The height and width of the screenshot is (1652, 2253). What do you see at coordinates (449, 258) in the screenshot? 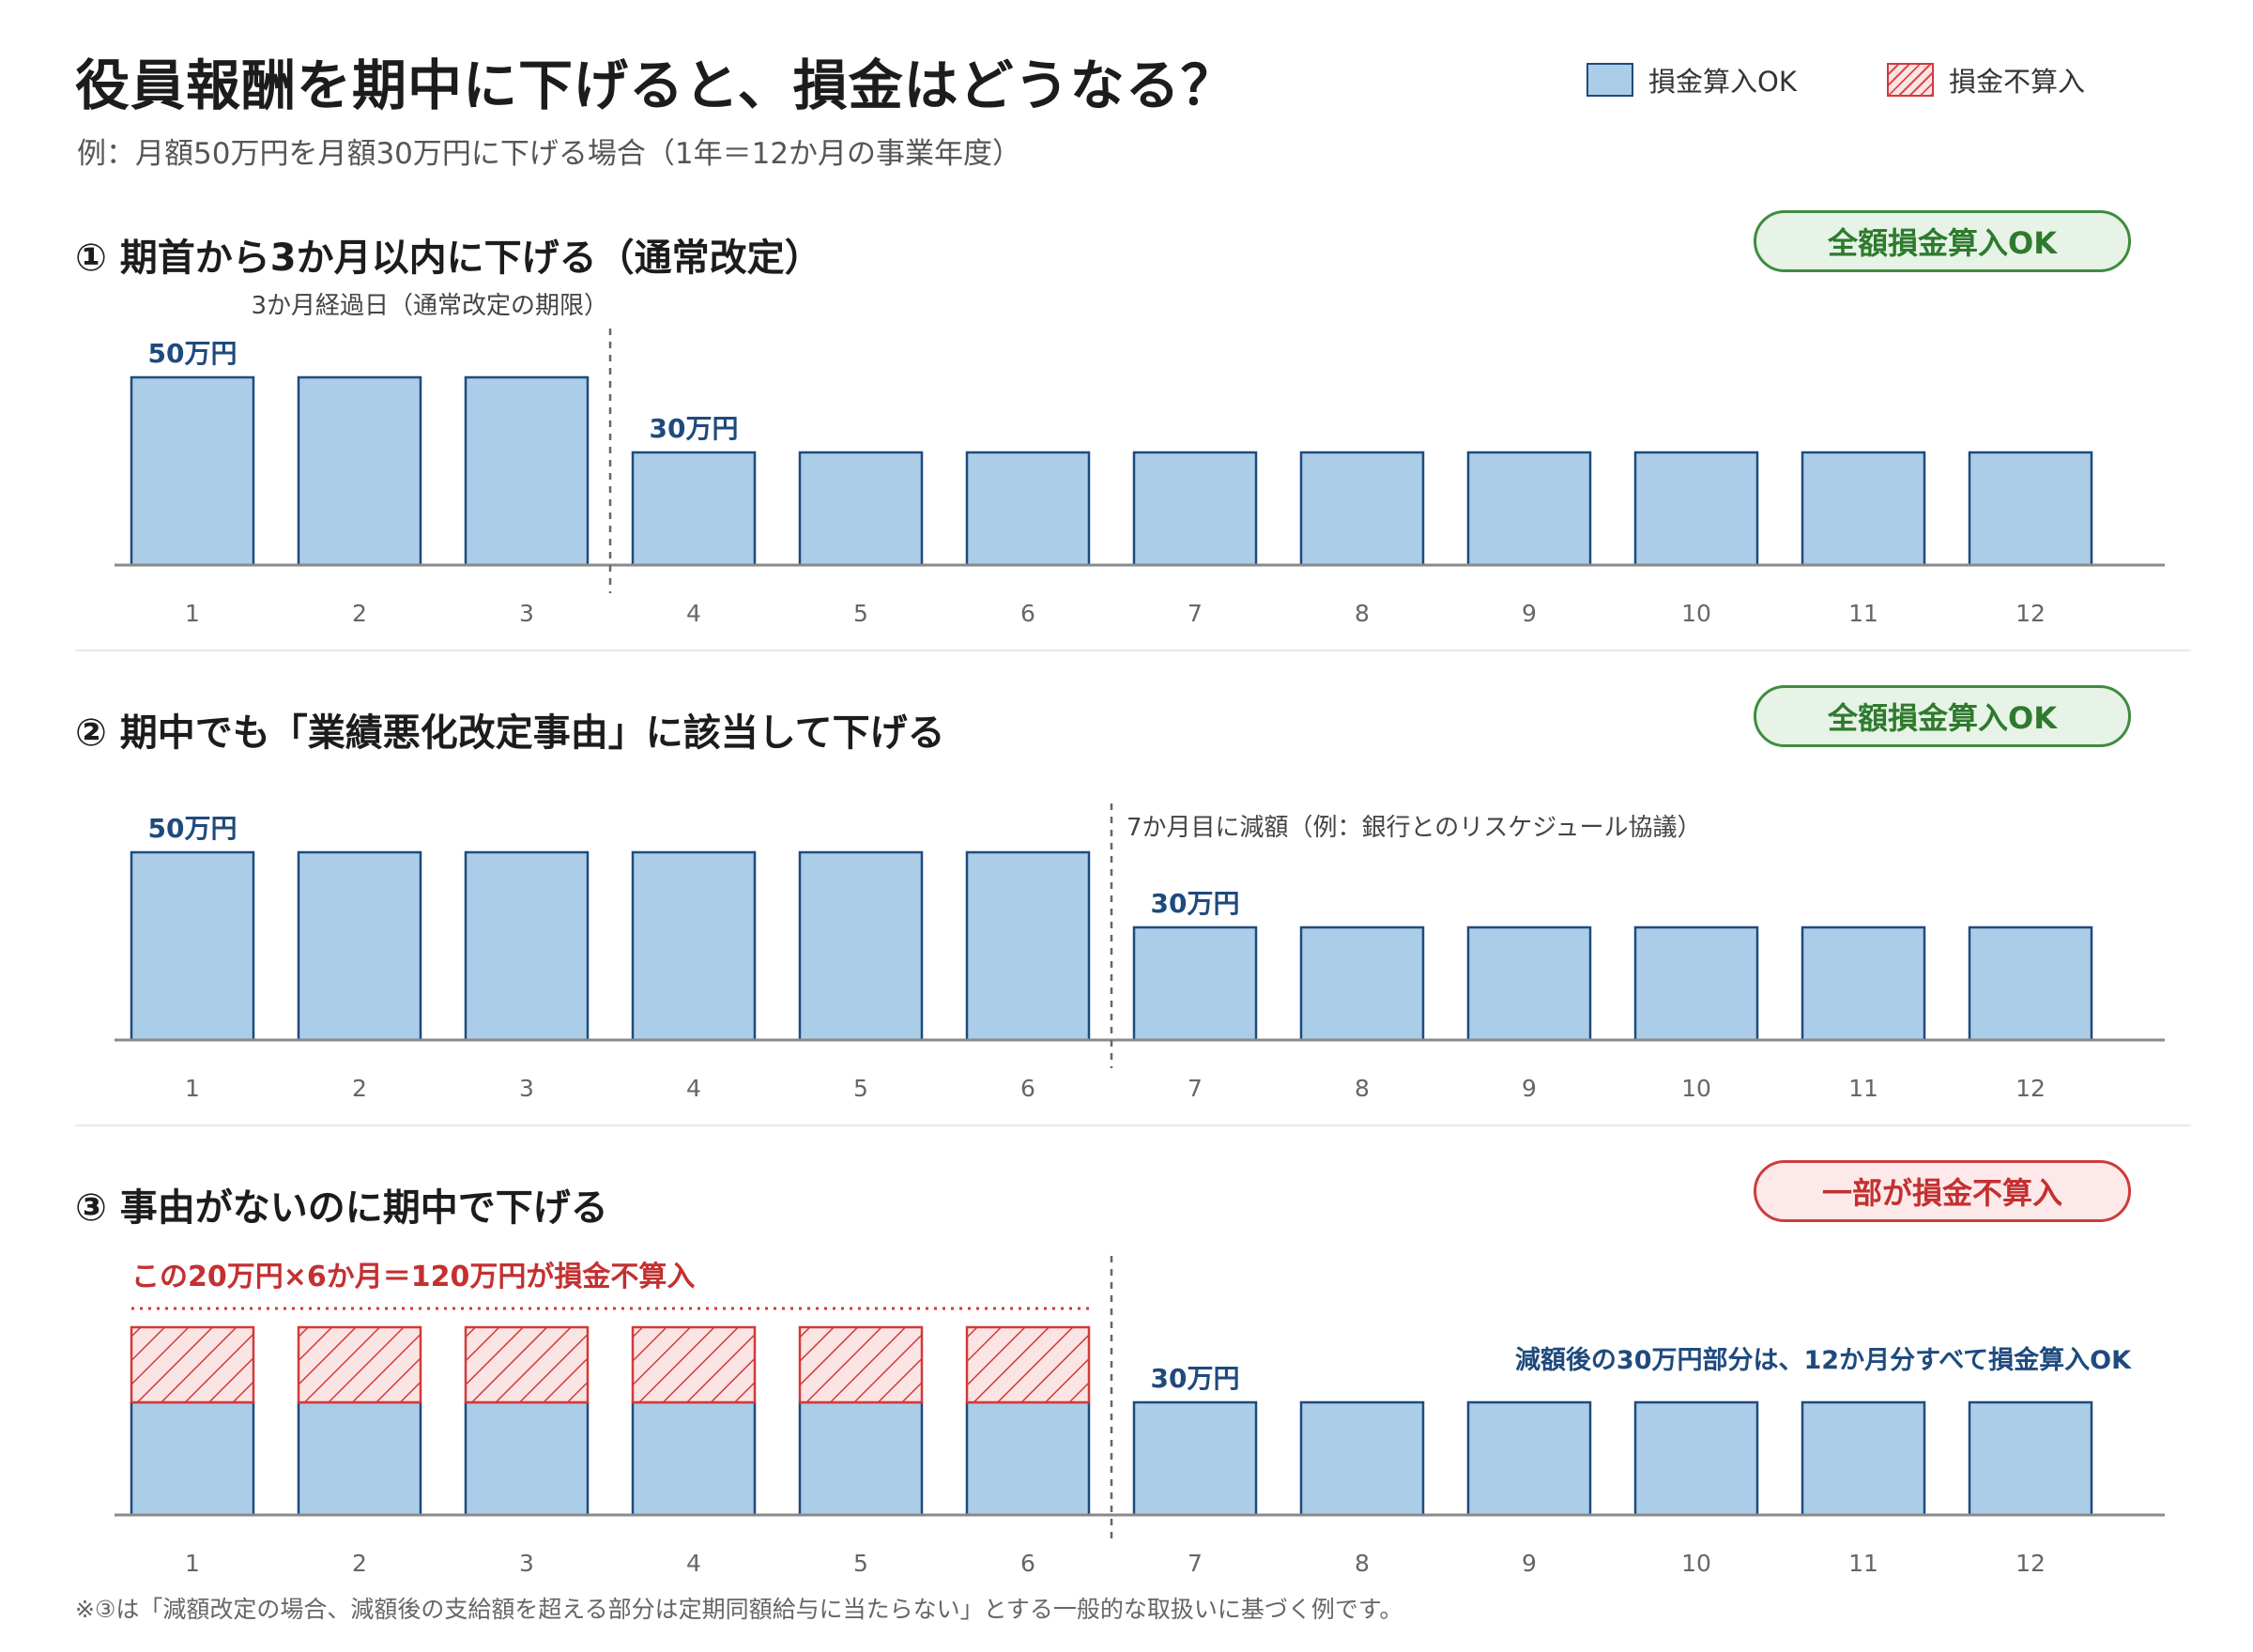
I see `section-1-title: ① 期首から3か月以内に下げる（通常改定）` at bounding box center [449, 258].